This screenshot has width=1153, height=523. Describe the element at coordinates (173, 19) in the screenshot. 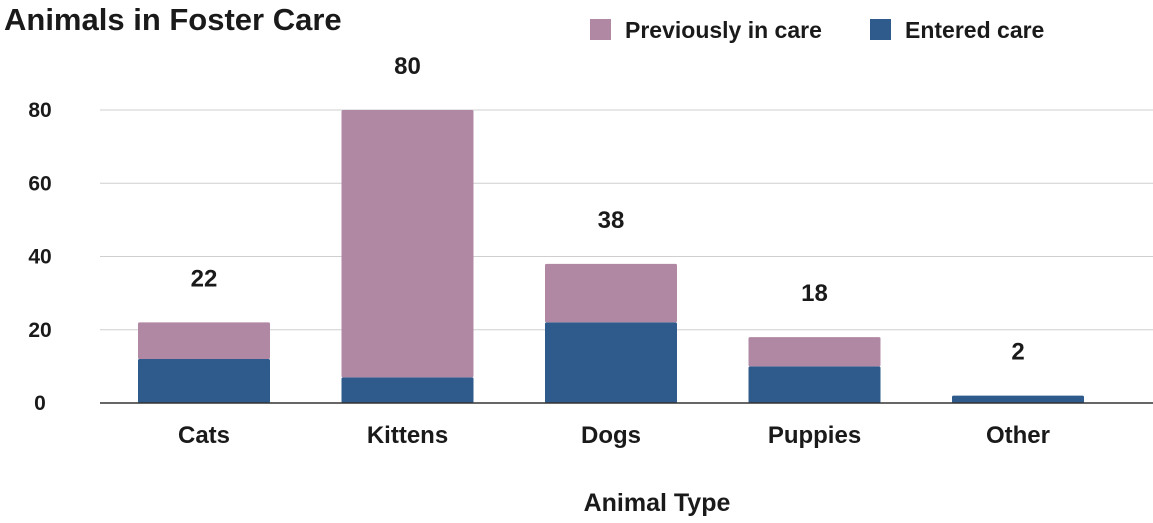

I see `chart-title: Animals in Foster Care` at that location.